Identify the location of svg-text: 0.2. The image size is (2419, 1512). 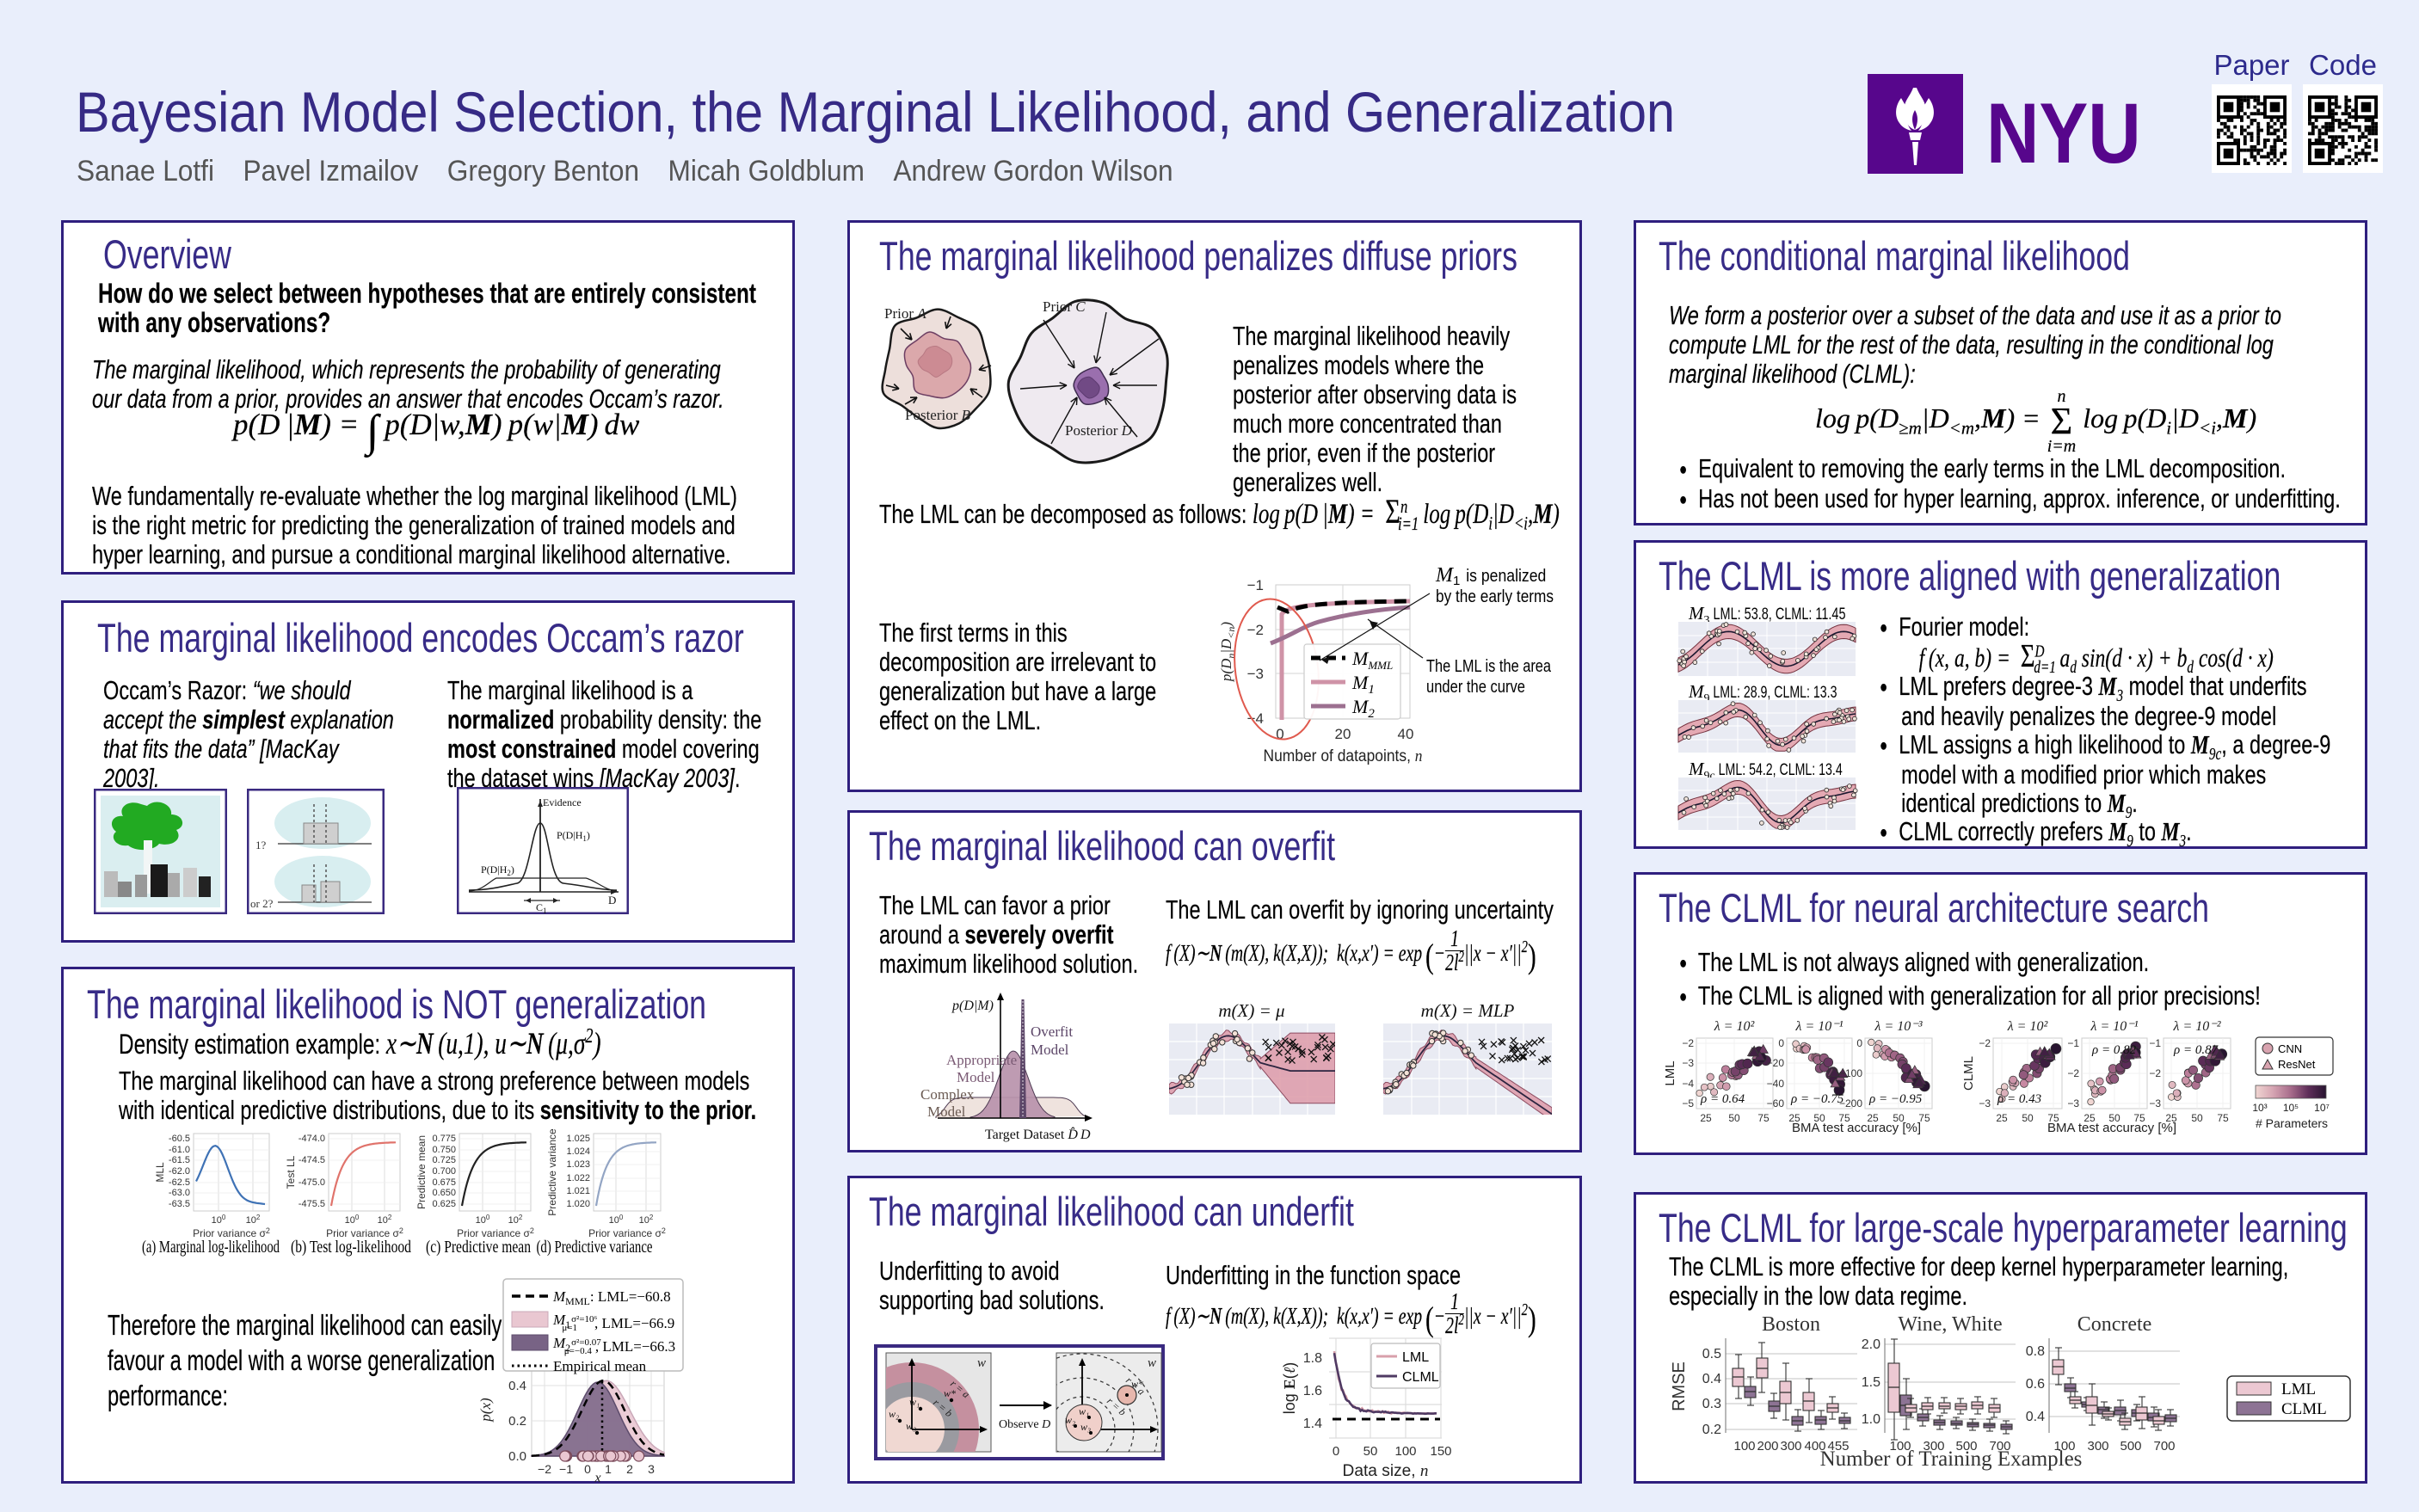
(517, 1422).